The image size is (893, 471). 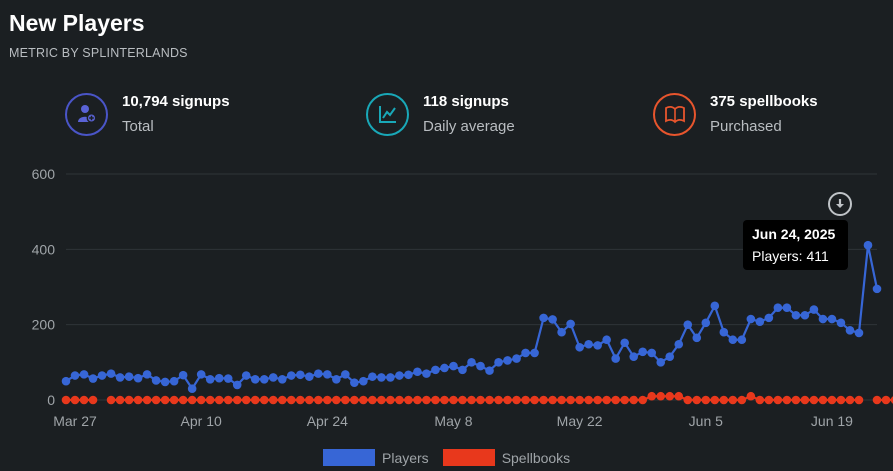 I want to click on x-tick-label: Apr 10, so click(x=201, y=421).